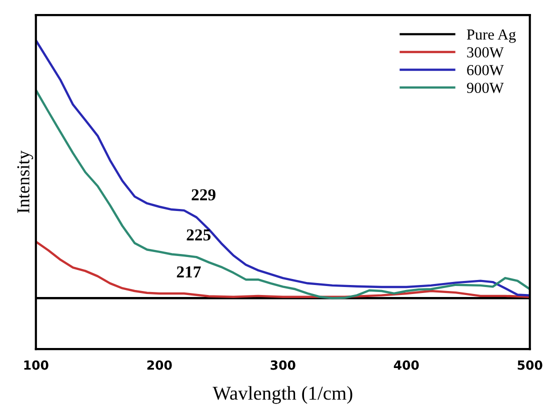 The image size is (544, 419). I want to click on legend-label: 900W, so click(485, 88).